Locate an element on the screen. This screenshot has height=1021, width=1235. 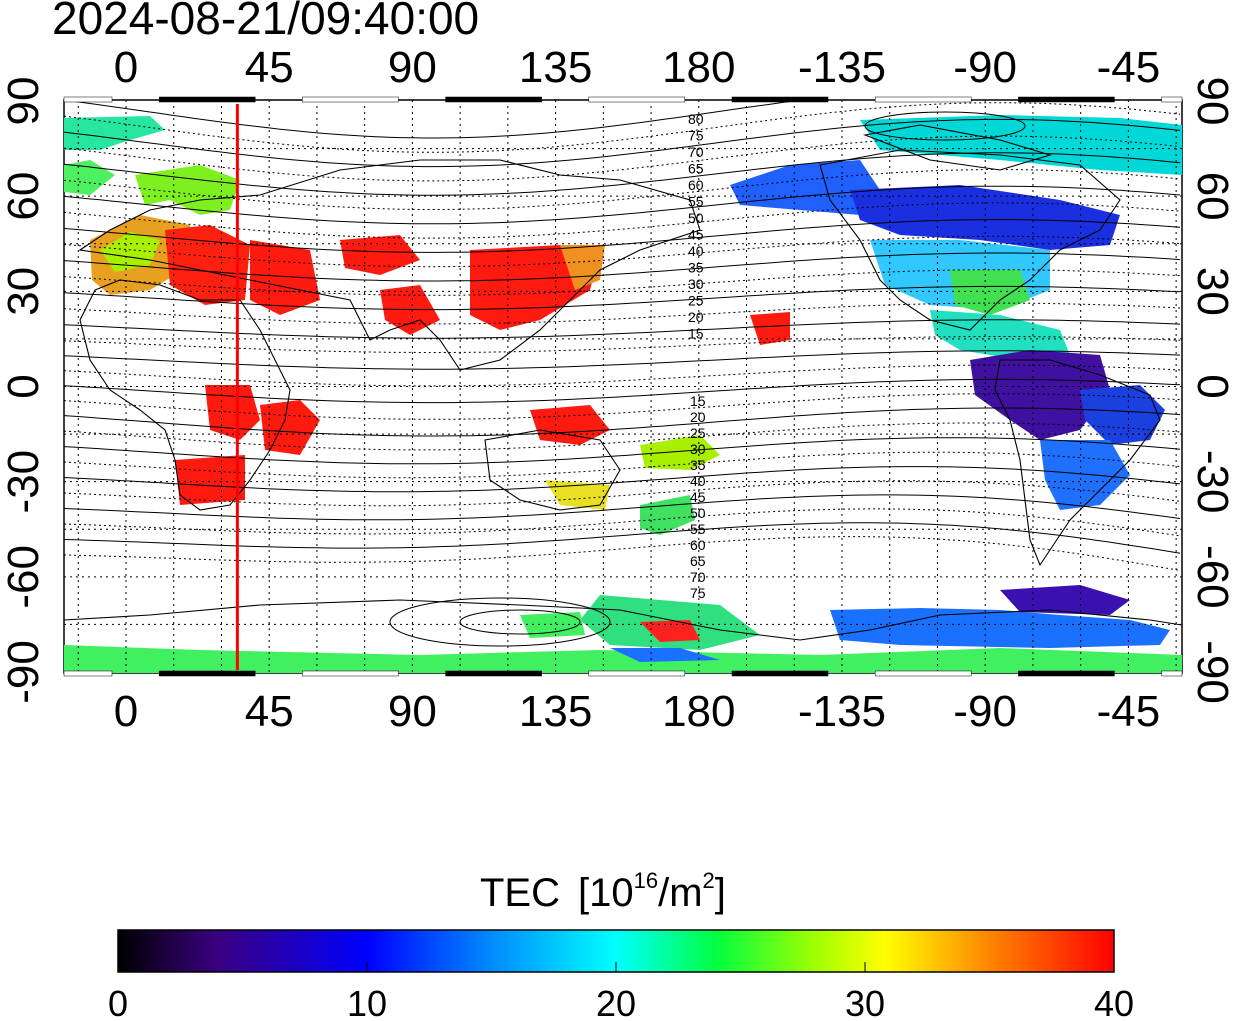
colorbar-tick-labels: 0 10 20 30 40 is located at coordinates (621, 991).